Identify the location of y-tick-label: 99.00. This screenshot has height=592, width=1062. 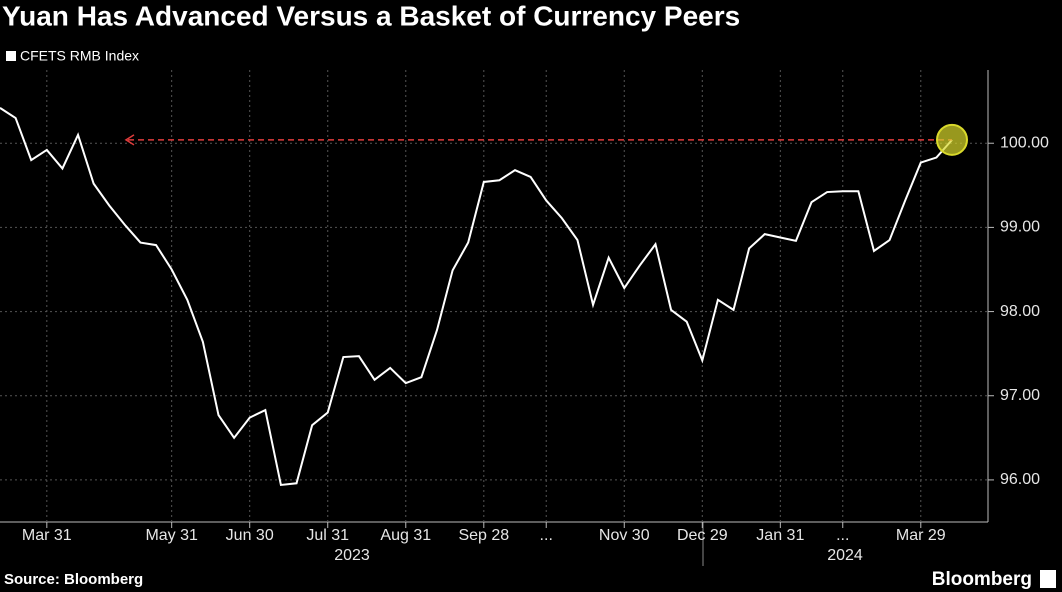
(1020, 227).